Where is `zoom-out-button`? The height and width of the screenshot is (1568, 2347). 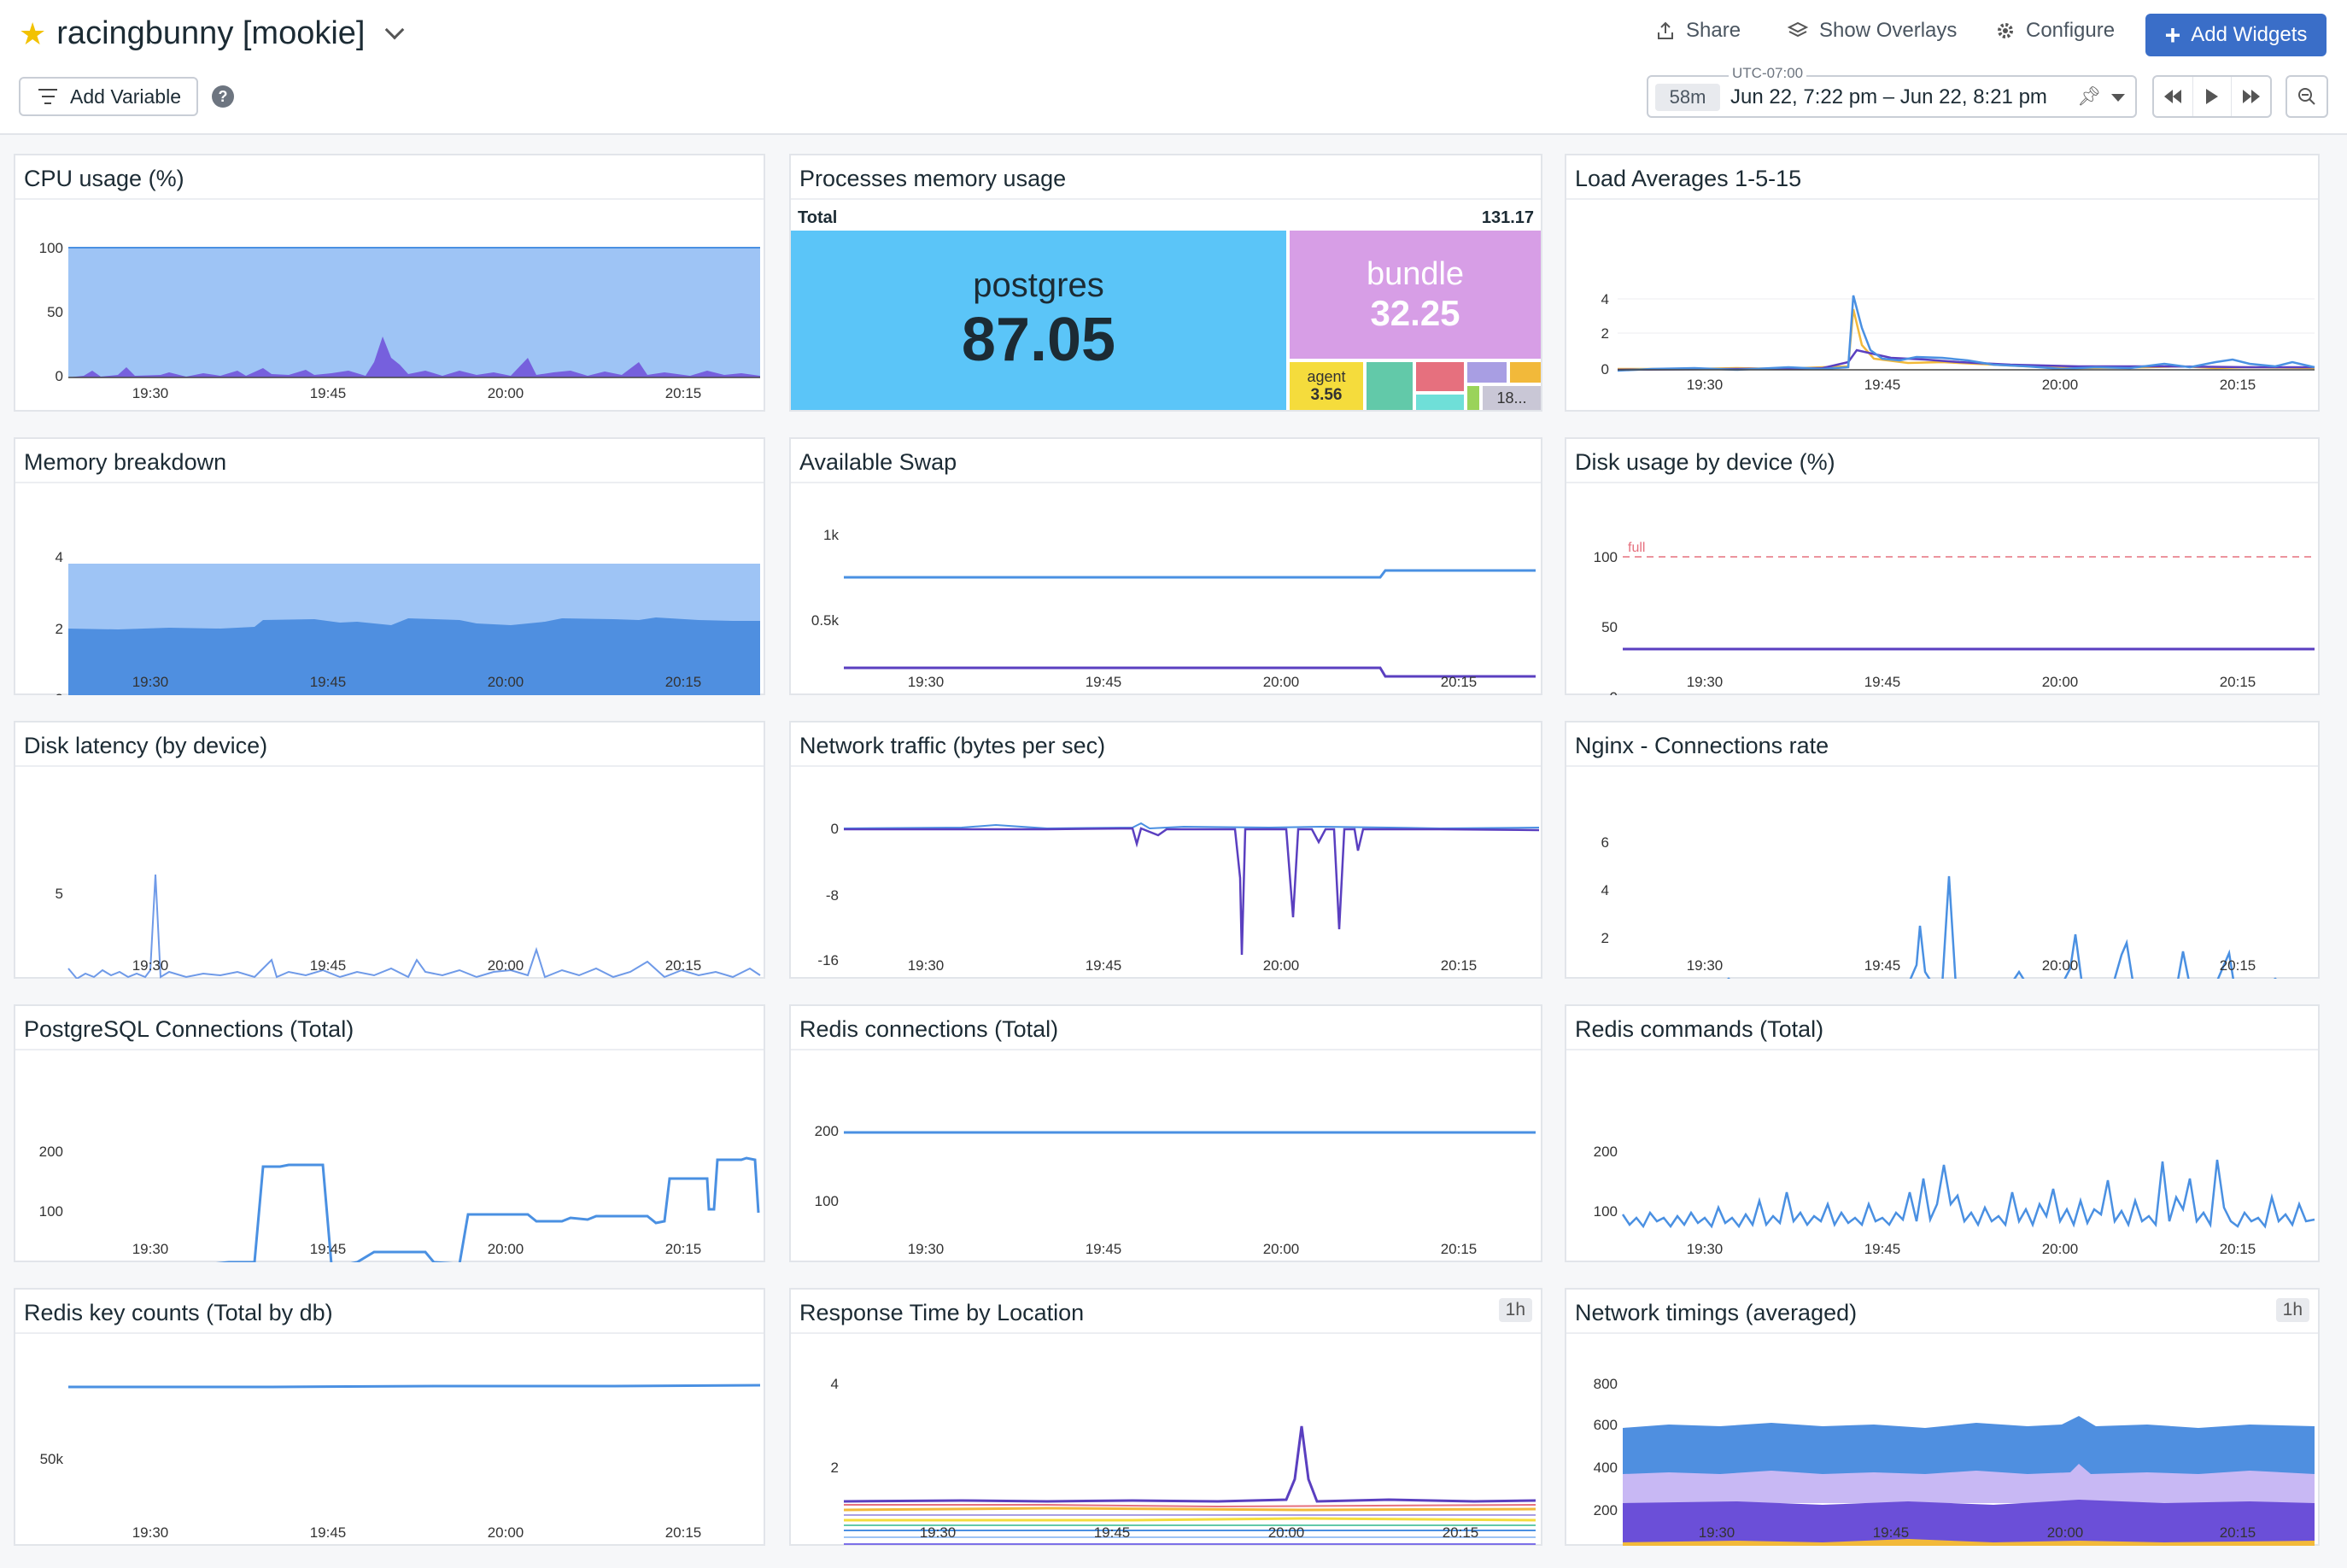 zoom-out-button is located at coordinates (2307, 96).